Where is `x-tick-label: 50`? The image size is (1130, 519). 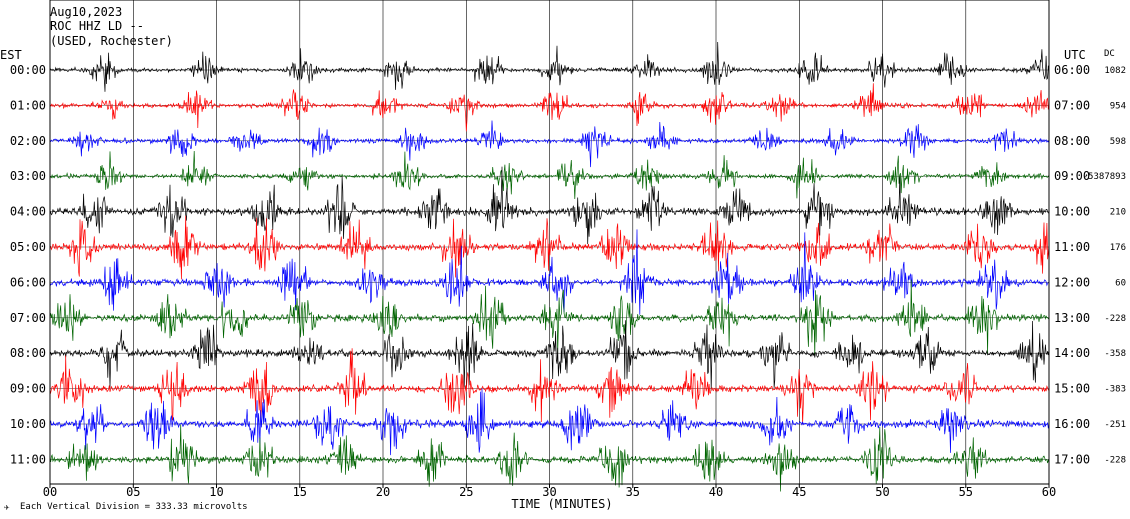 x-tick-label: 50 is located at coordinates (882, 492).